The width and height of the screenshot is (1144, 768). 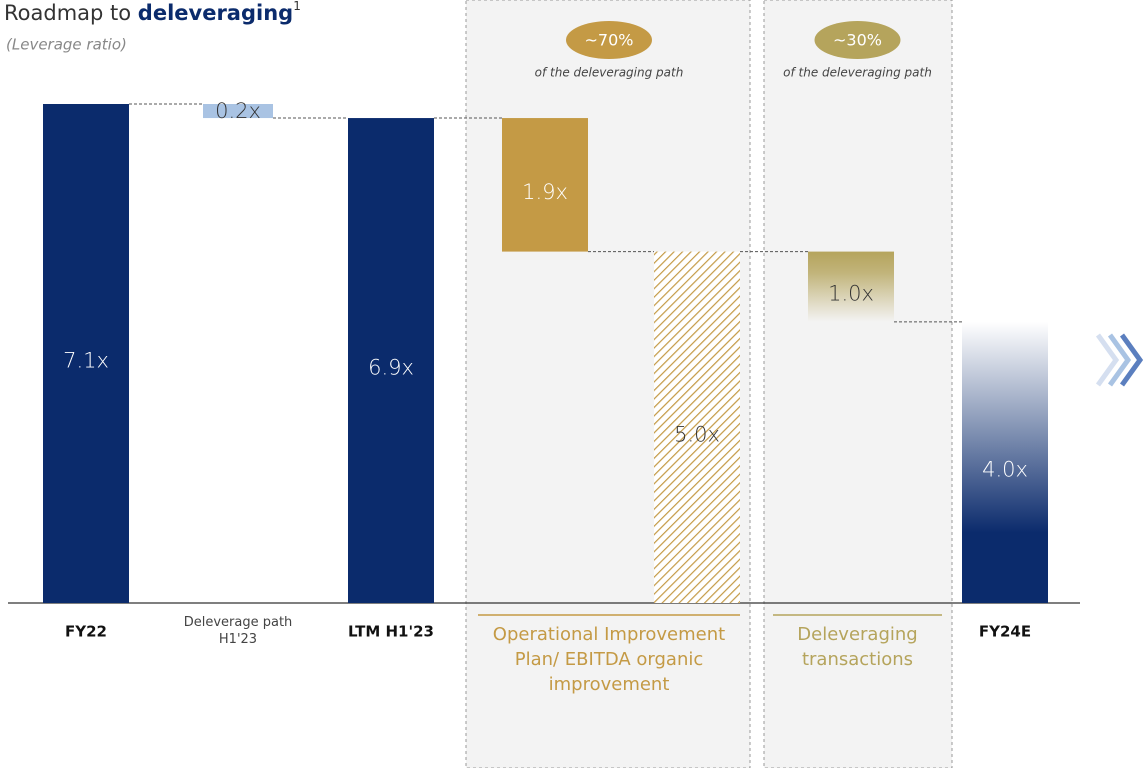 I want to click on x-tick-label-box: Deleverage path H1'23, so click(x=238, y=631).